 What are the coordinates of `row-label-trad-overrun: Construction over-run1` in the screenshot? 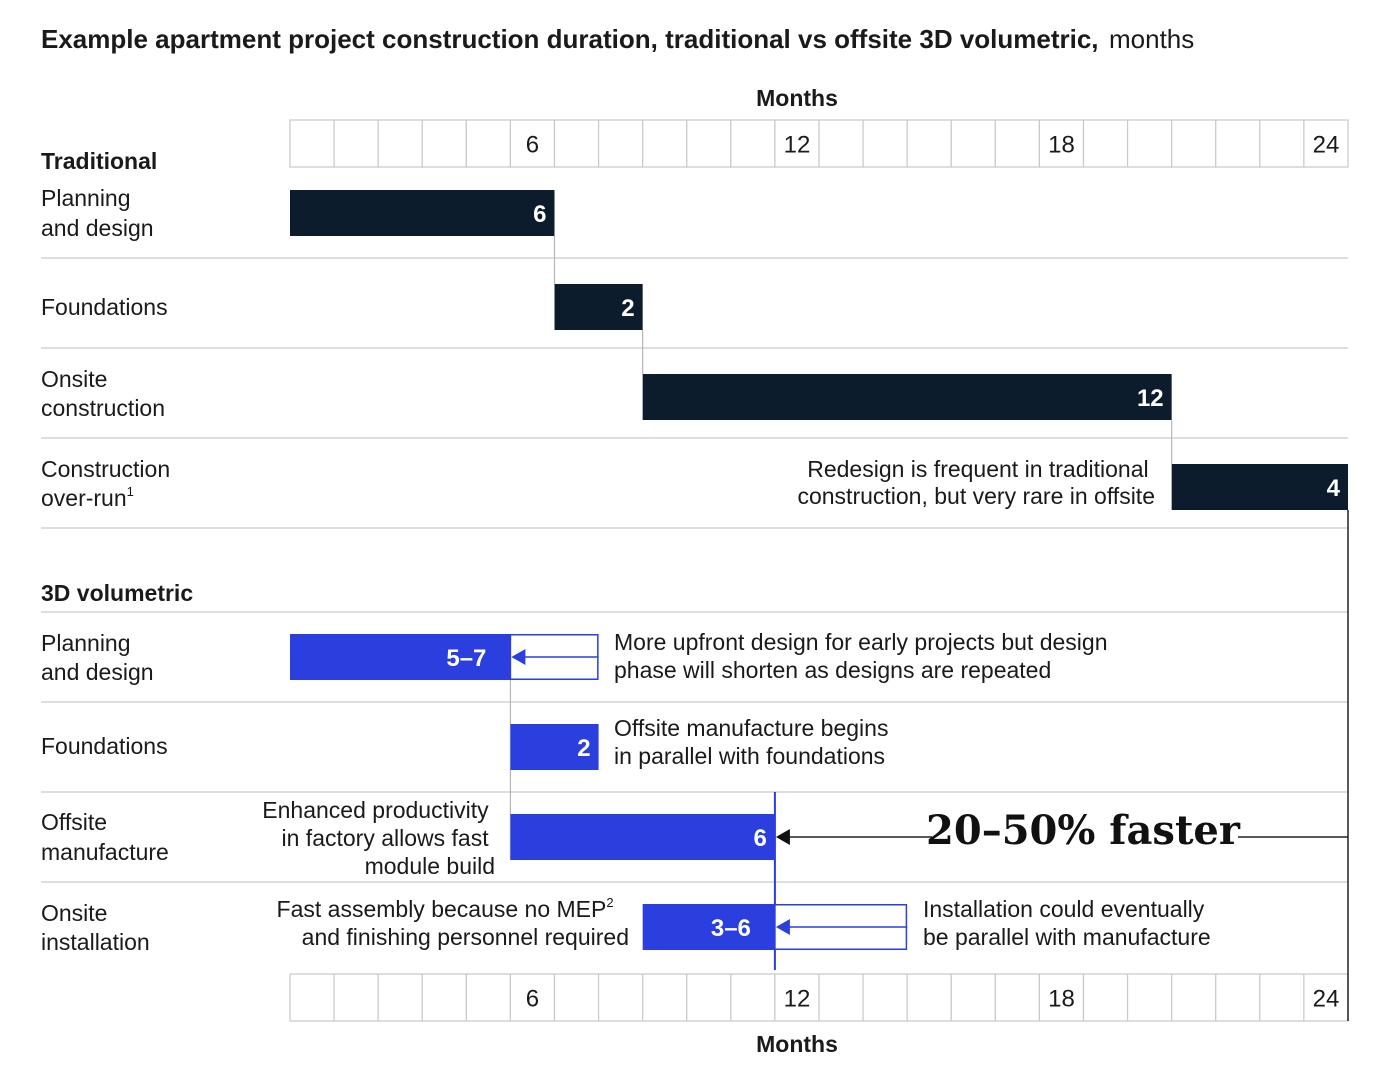 It's located at (109, 483).